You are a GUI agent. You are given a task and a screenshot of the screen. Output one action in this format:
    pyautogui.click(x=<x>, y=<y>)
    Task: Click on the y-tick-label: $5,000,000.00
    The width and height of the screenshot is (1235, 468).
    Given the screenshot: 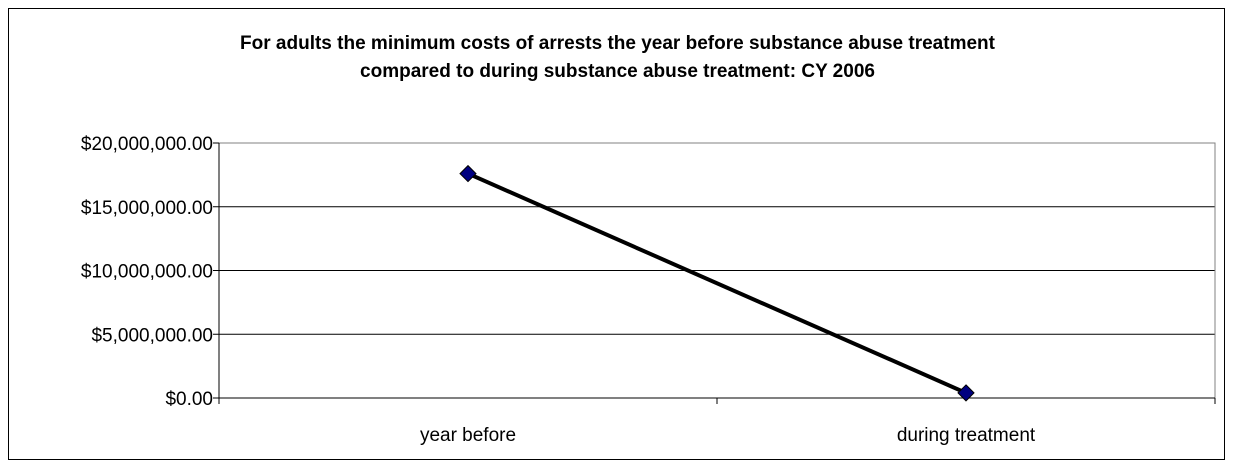 What is the action you would take?
    pyautogui.click(x=152, y=335)
    